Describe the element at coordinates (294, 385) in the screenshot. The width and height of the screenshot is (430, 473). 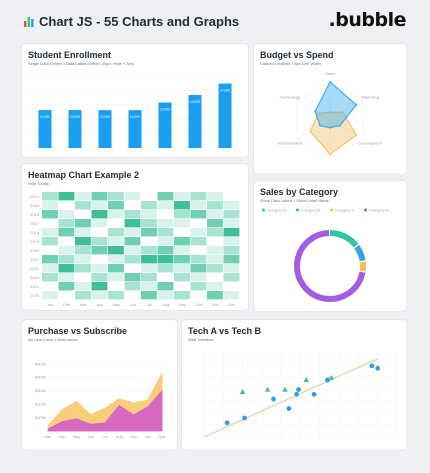
I see `tech-card: Tech A vs Tech B With Trendline` at that location.